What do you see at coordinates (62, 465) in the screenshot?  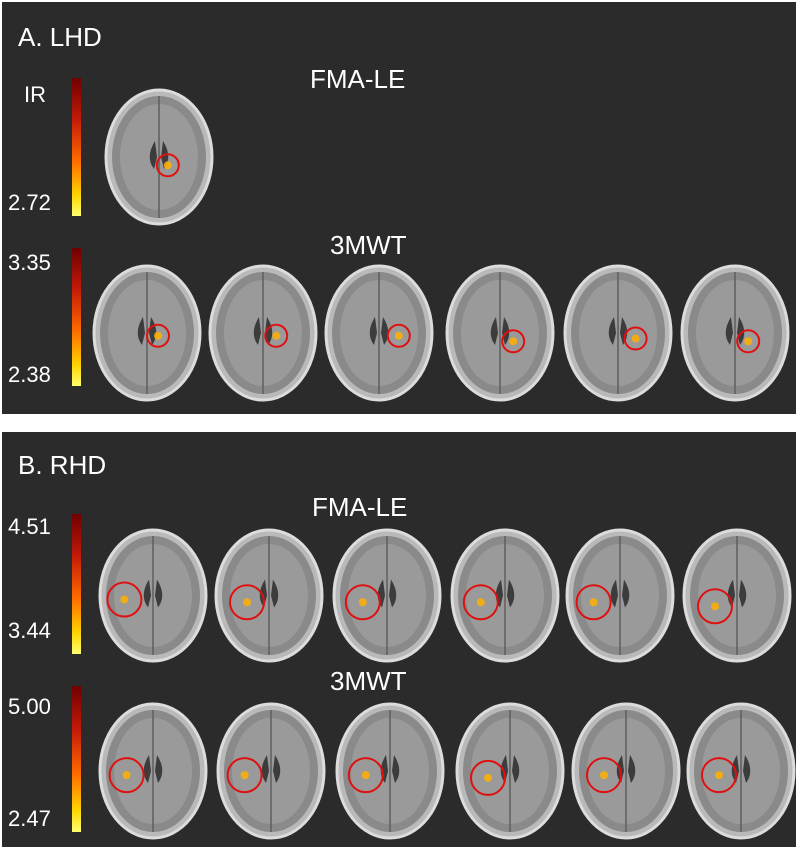 I see `panel-title: B. RHD` at bounding box center [62, 465].